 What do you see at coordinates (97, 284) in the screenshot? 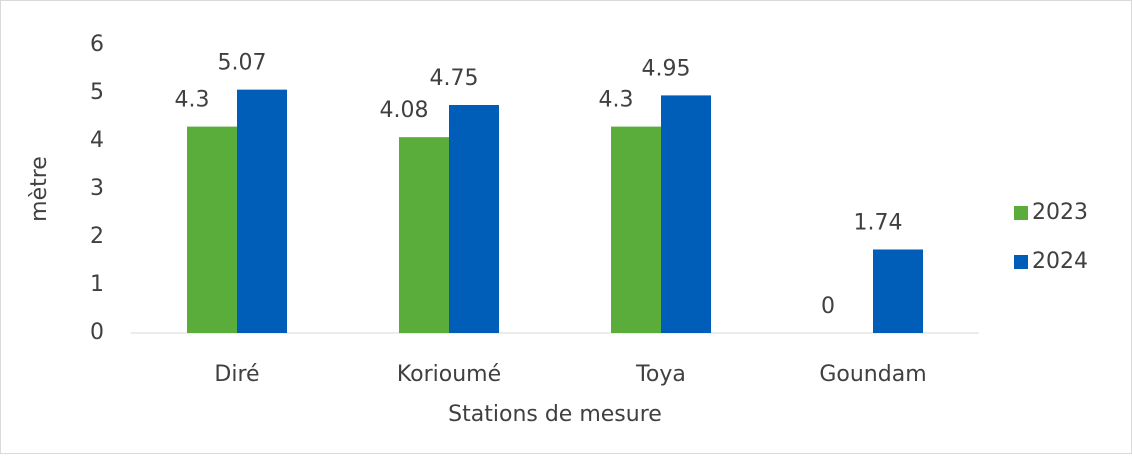
I see `y-tick-label: 1` at bounding box center [97, 284].